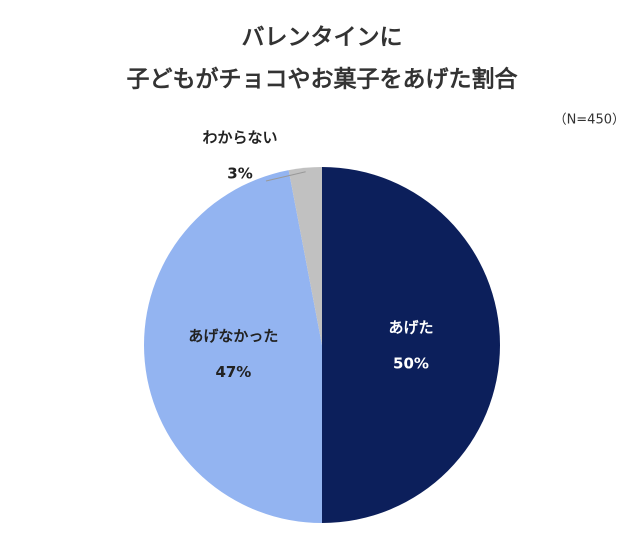  Describe the element at coordinates (239, 138) in the screenshot. I see `slice-label: わからない` at that location.